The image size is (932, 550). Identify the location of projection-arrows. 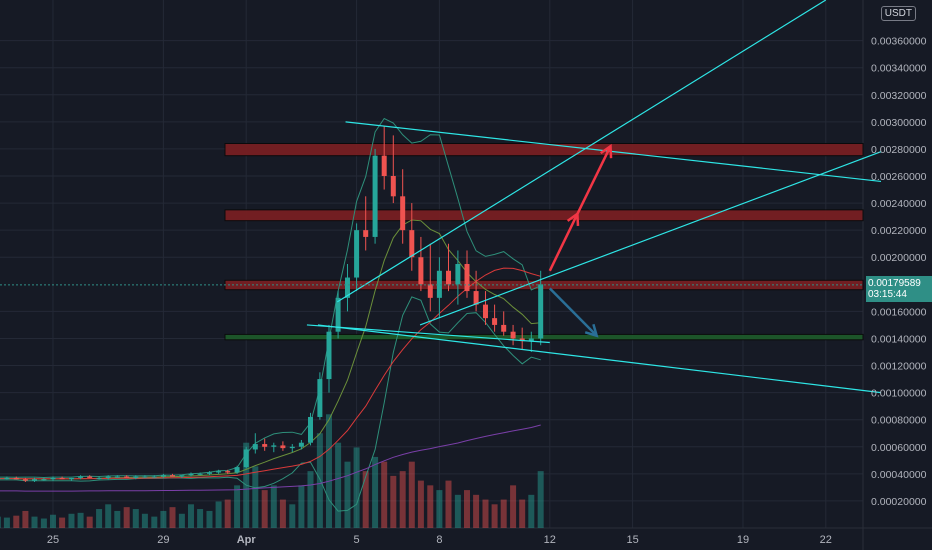
(580, 240).